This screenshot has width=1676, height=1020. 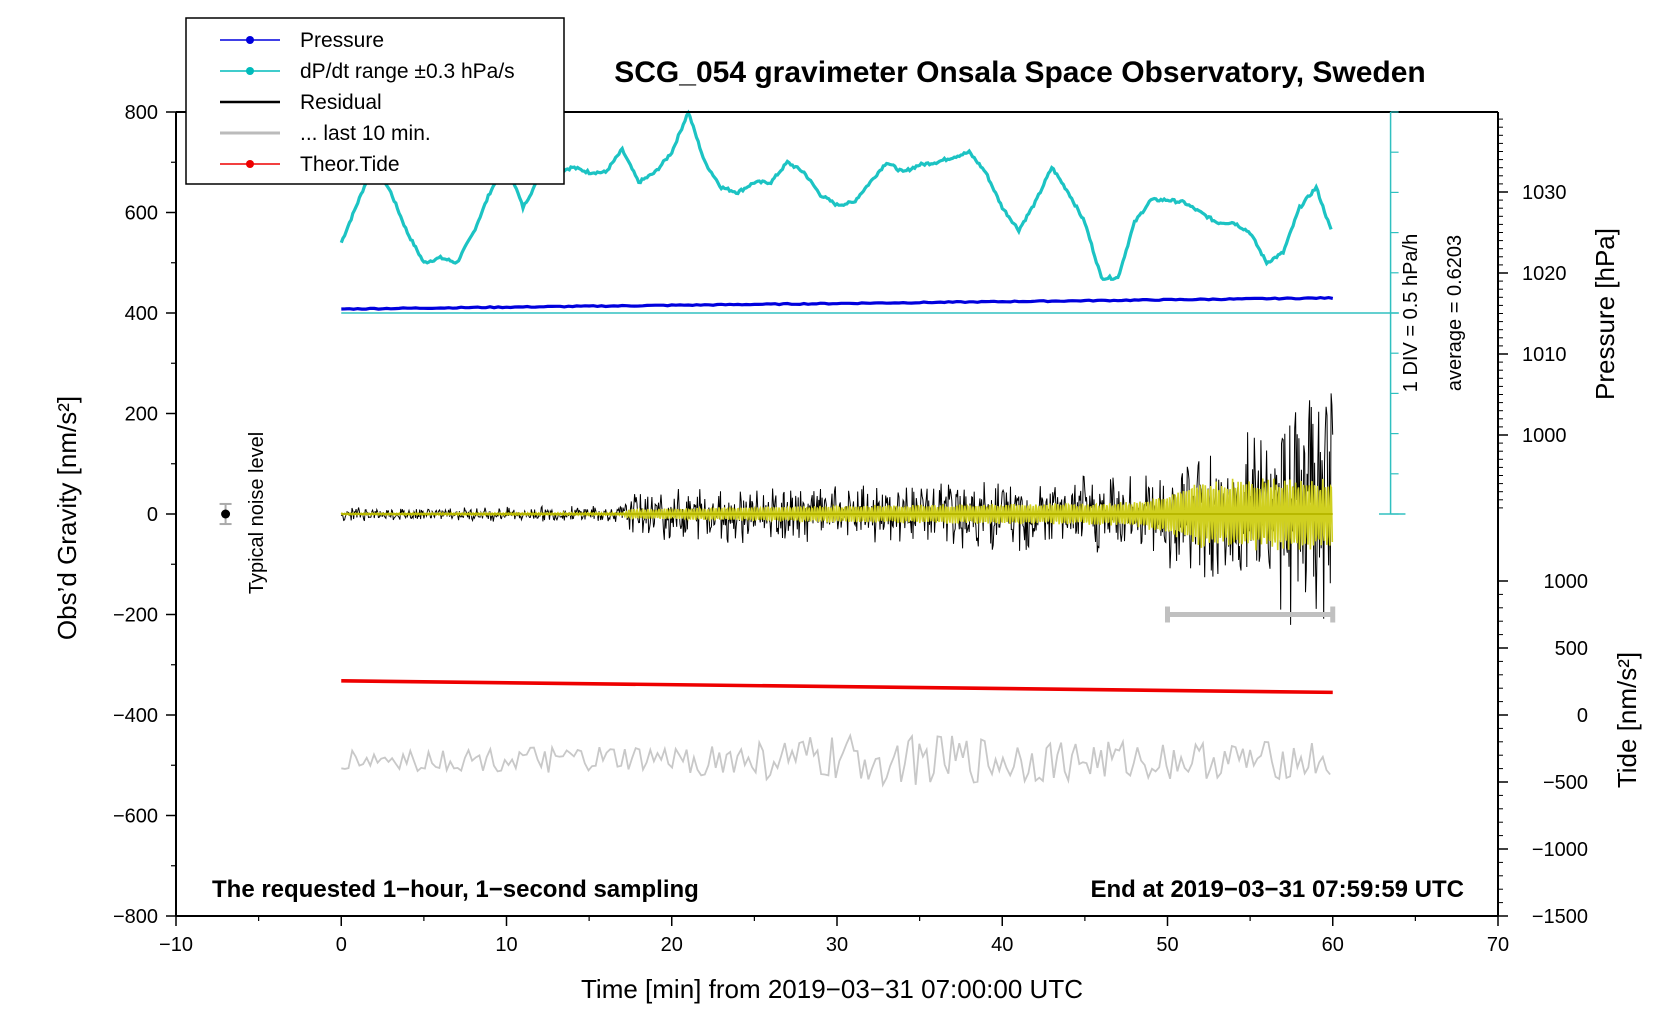 I want to click on y-tick-label: 400, so click(x=141, y=314).